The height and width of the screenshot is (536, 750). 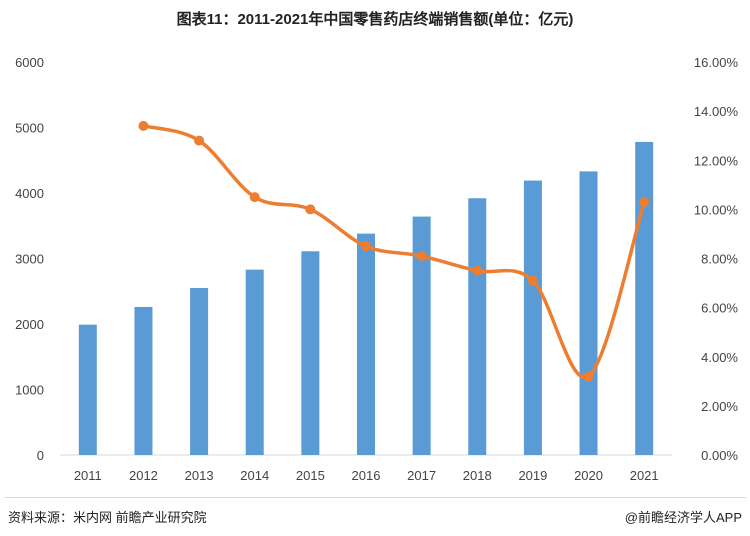 What do you see at coordinates (29, 62) in the screenshot?
I see `y-left-tick-label: 6000` at bounding box center [29, 62].